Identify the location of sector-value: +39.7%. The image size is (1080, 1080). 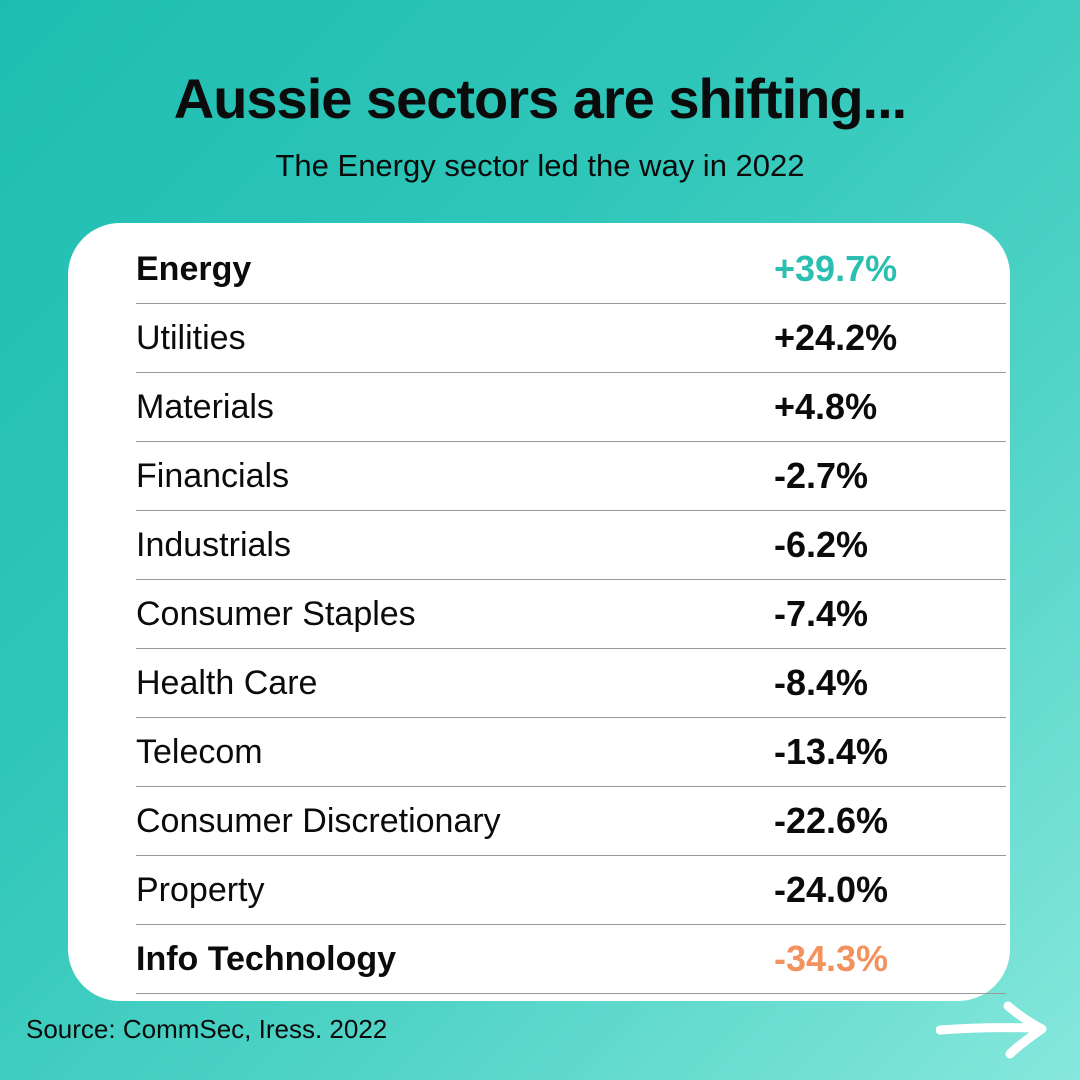
(836, 268).